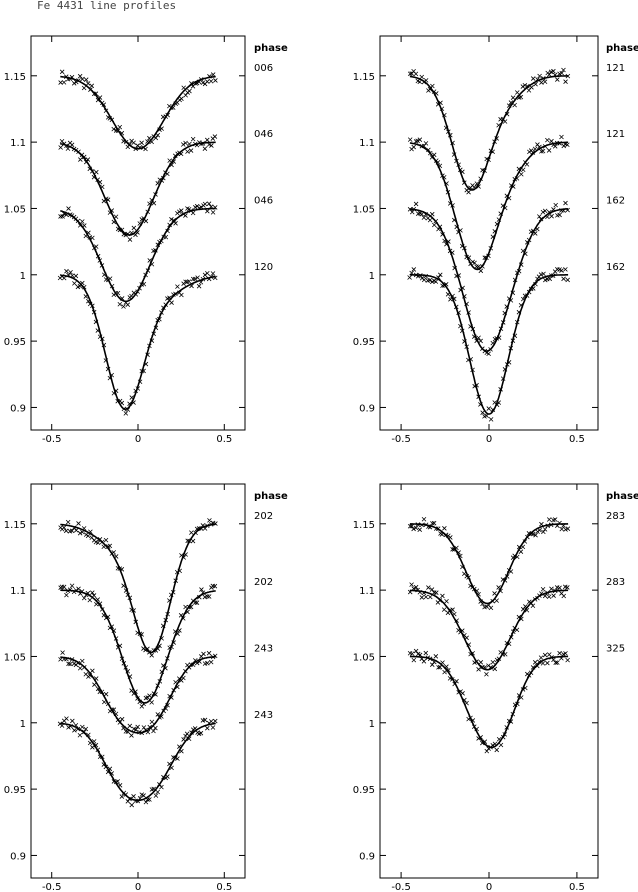 The width and height of the screenshot is (638, 892). I want to click on y-tick-label: 1.1, so click(18, 143).